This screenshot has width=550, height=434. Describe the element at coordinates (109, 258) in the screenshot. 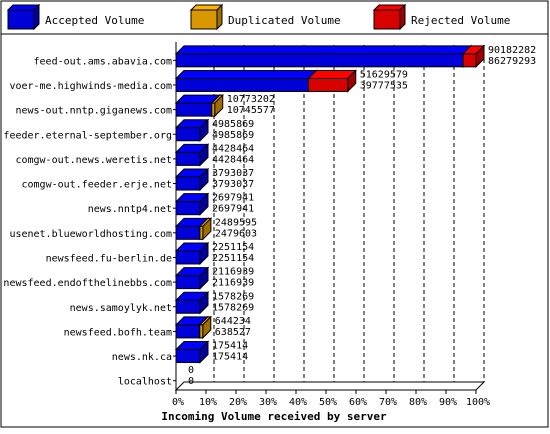

I see `category-label: newsfeed.fu-berlin.de` at that location.